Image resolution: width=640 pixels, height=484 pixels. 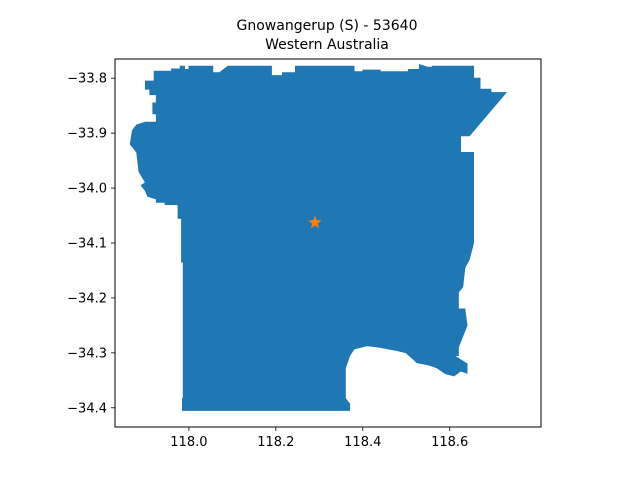 I want to click on centroid-star-marker, so click(x=315, y=222).